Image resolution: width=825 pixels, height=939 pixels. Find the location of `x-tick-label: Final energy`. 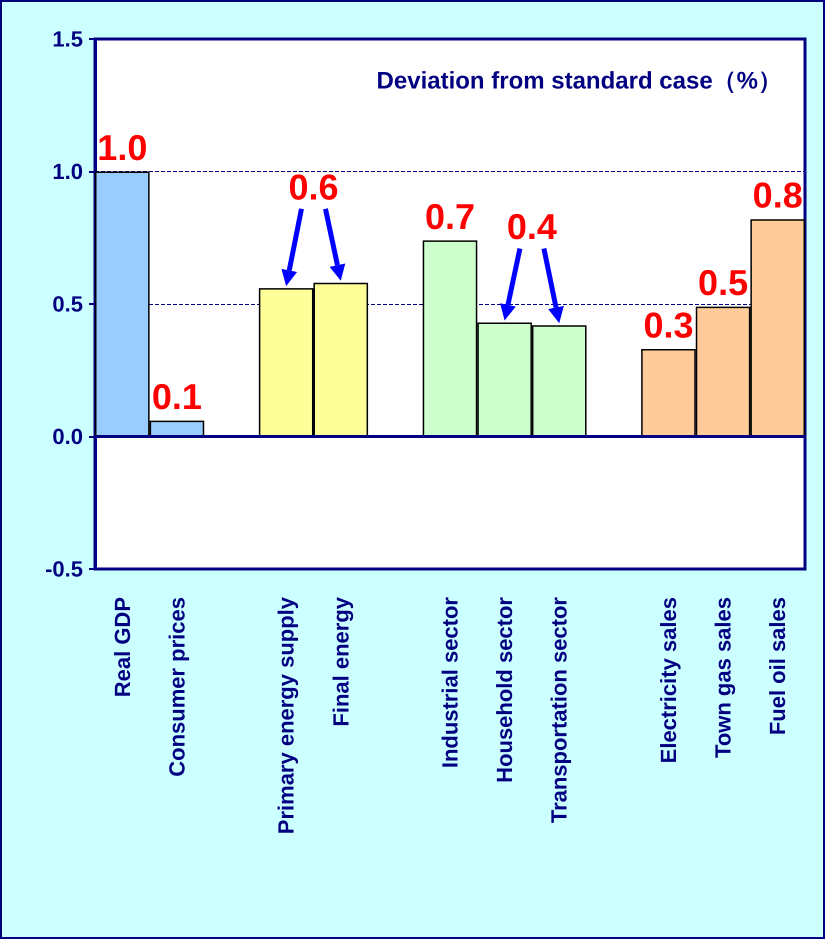

x-tick-label: Final energy is located at coordinates (341, 661).